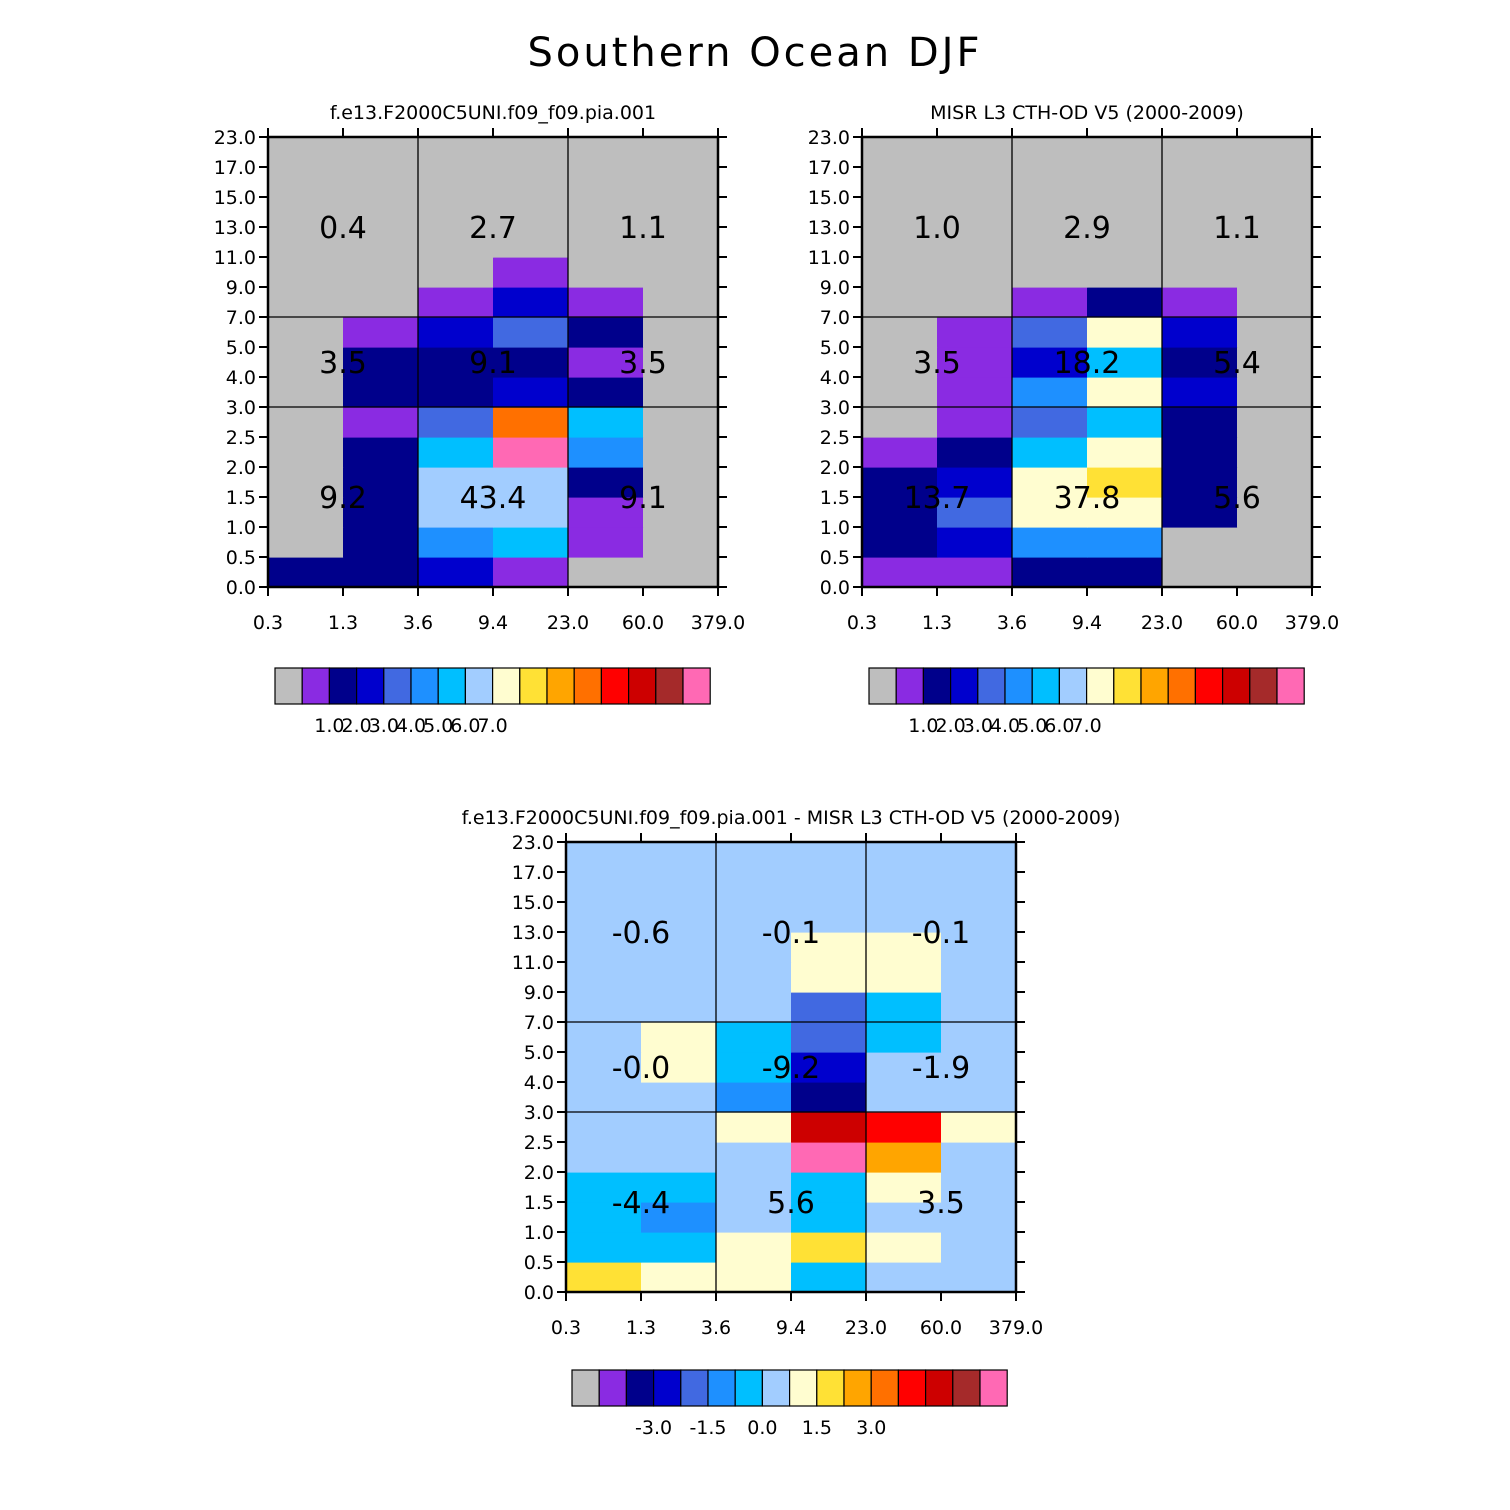 The width and height of the screenshot is (1510, 1510). I want to click on colorbar-label: 3.0, so click(871, 1428).